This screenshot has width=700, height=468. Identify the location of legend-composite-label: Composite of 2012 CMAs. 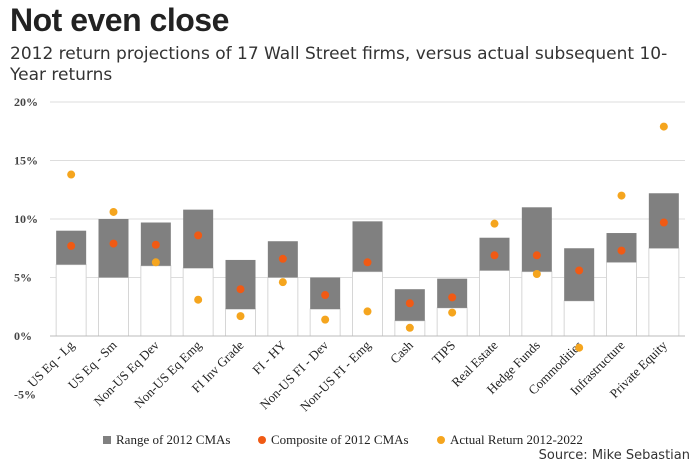
(340, 439).